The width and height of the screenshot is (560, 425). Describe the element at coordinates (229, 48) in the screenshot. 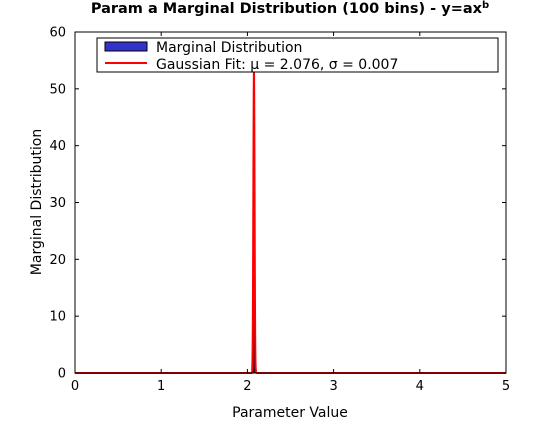

I see `legend-label-histogram: Marginal Distribution` at that location.